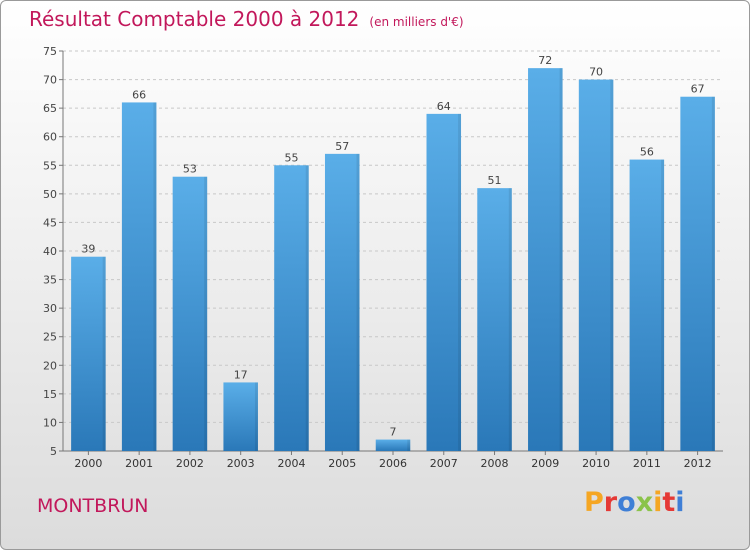 The width and height of the screenshot is (750, 550). Describe the element at coordinates (50, 194) in the screenshot. I see `y-tick-label: 50` at that location.